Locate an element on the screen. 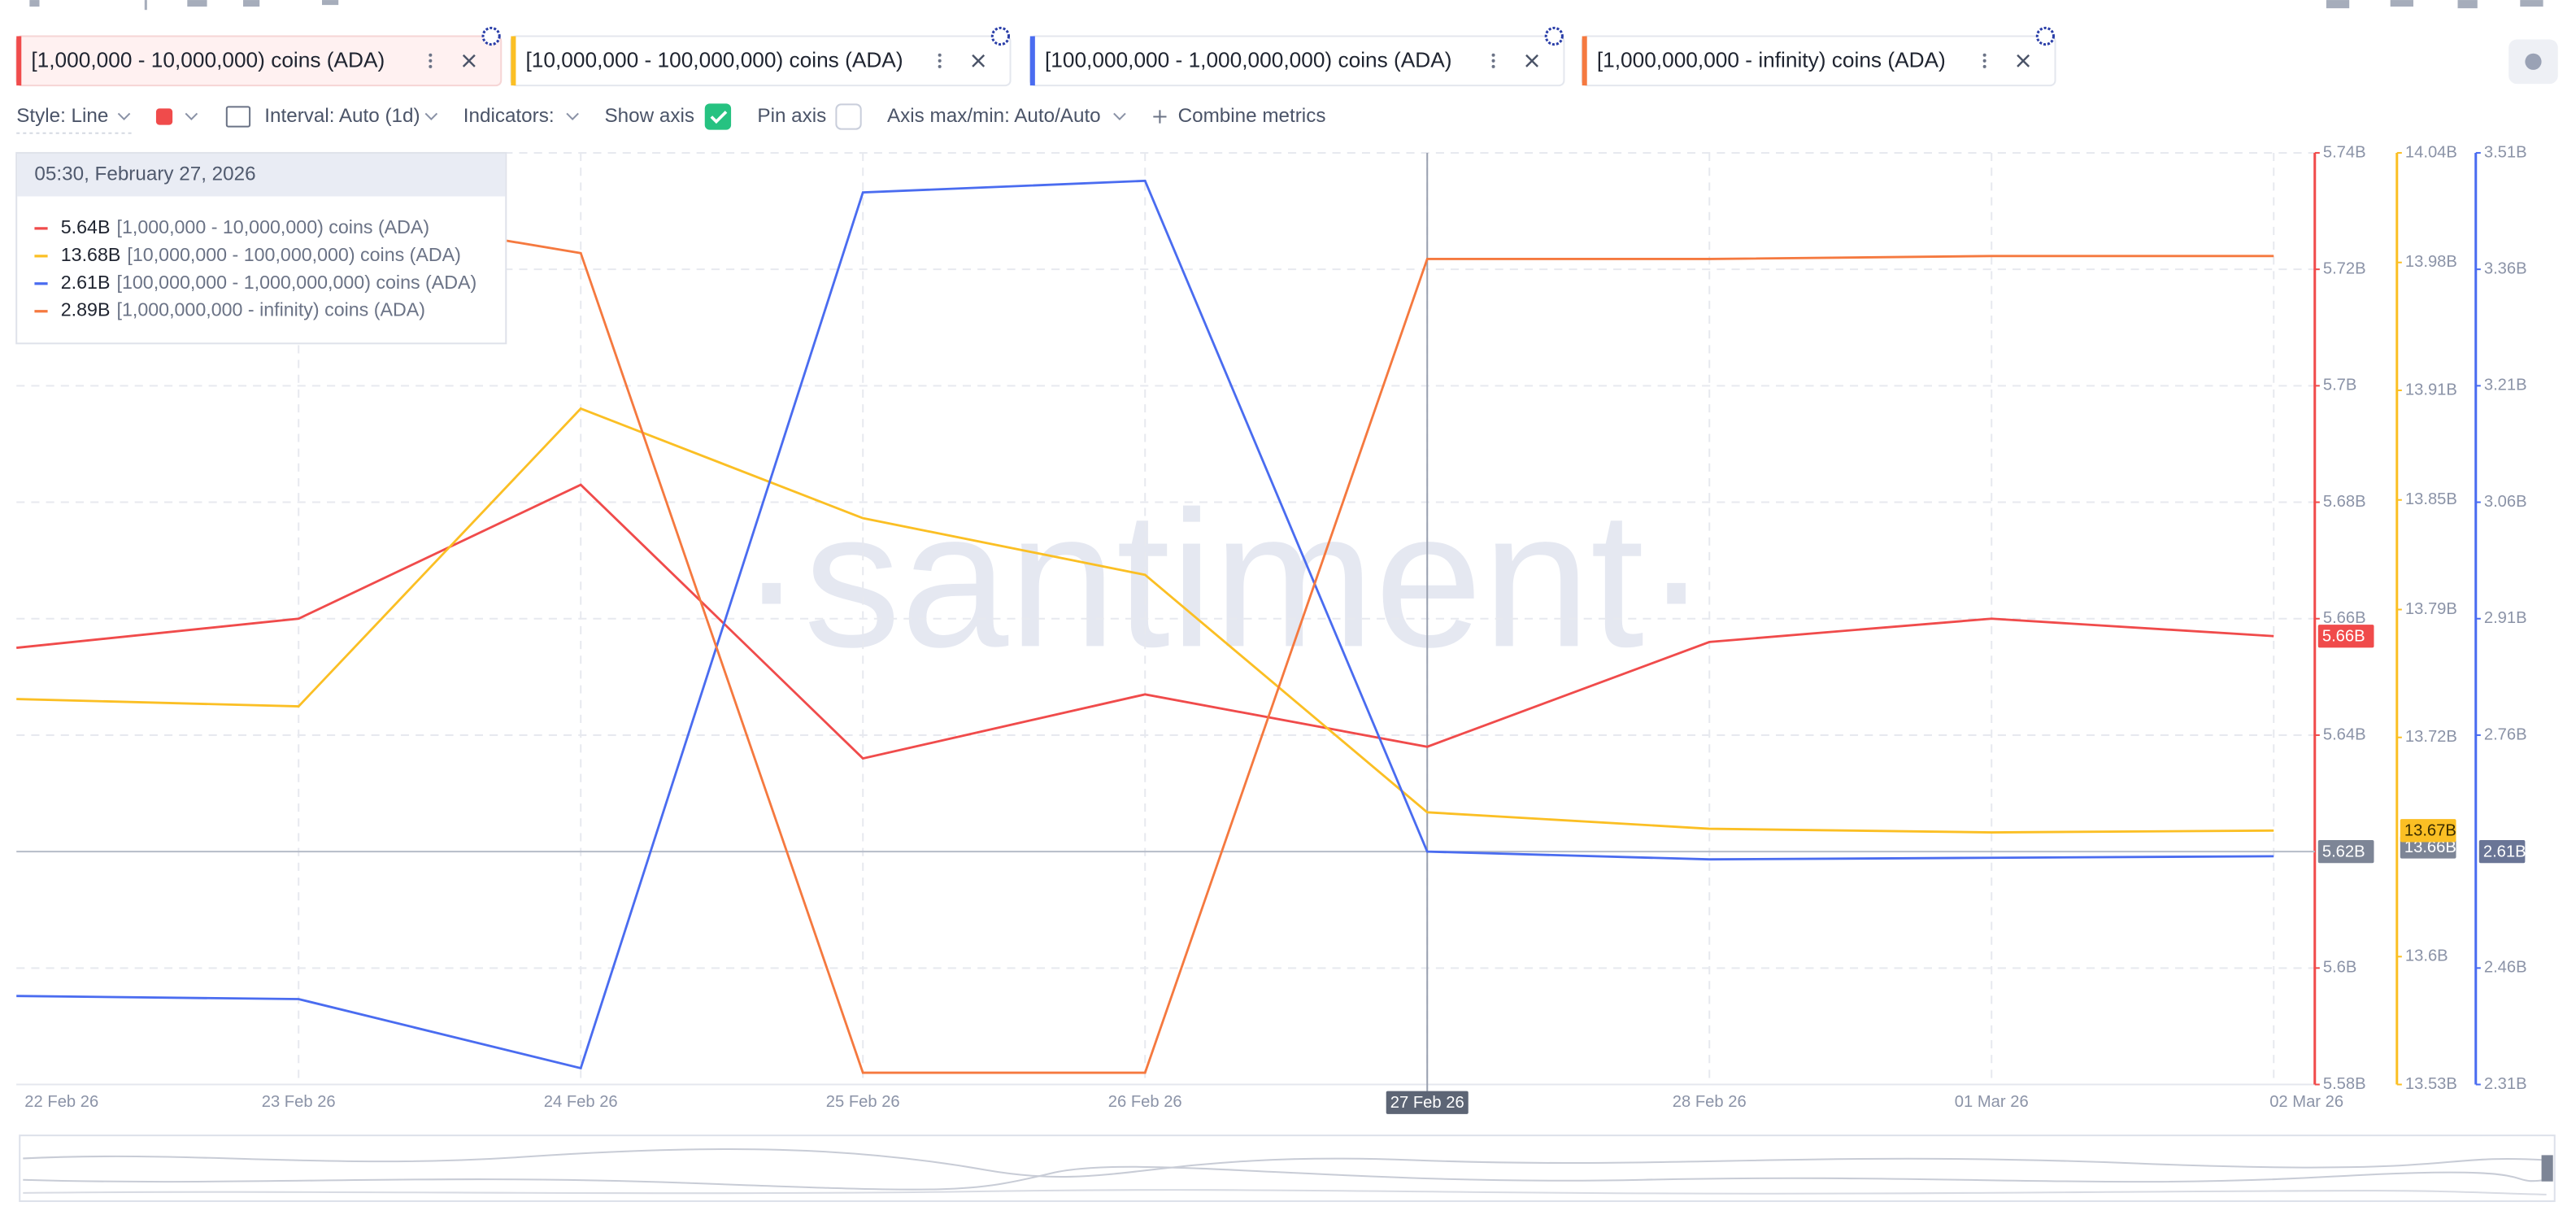  top-icons is located at coordinates (1286, 5).